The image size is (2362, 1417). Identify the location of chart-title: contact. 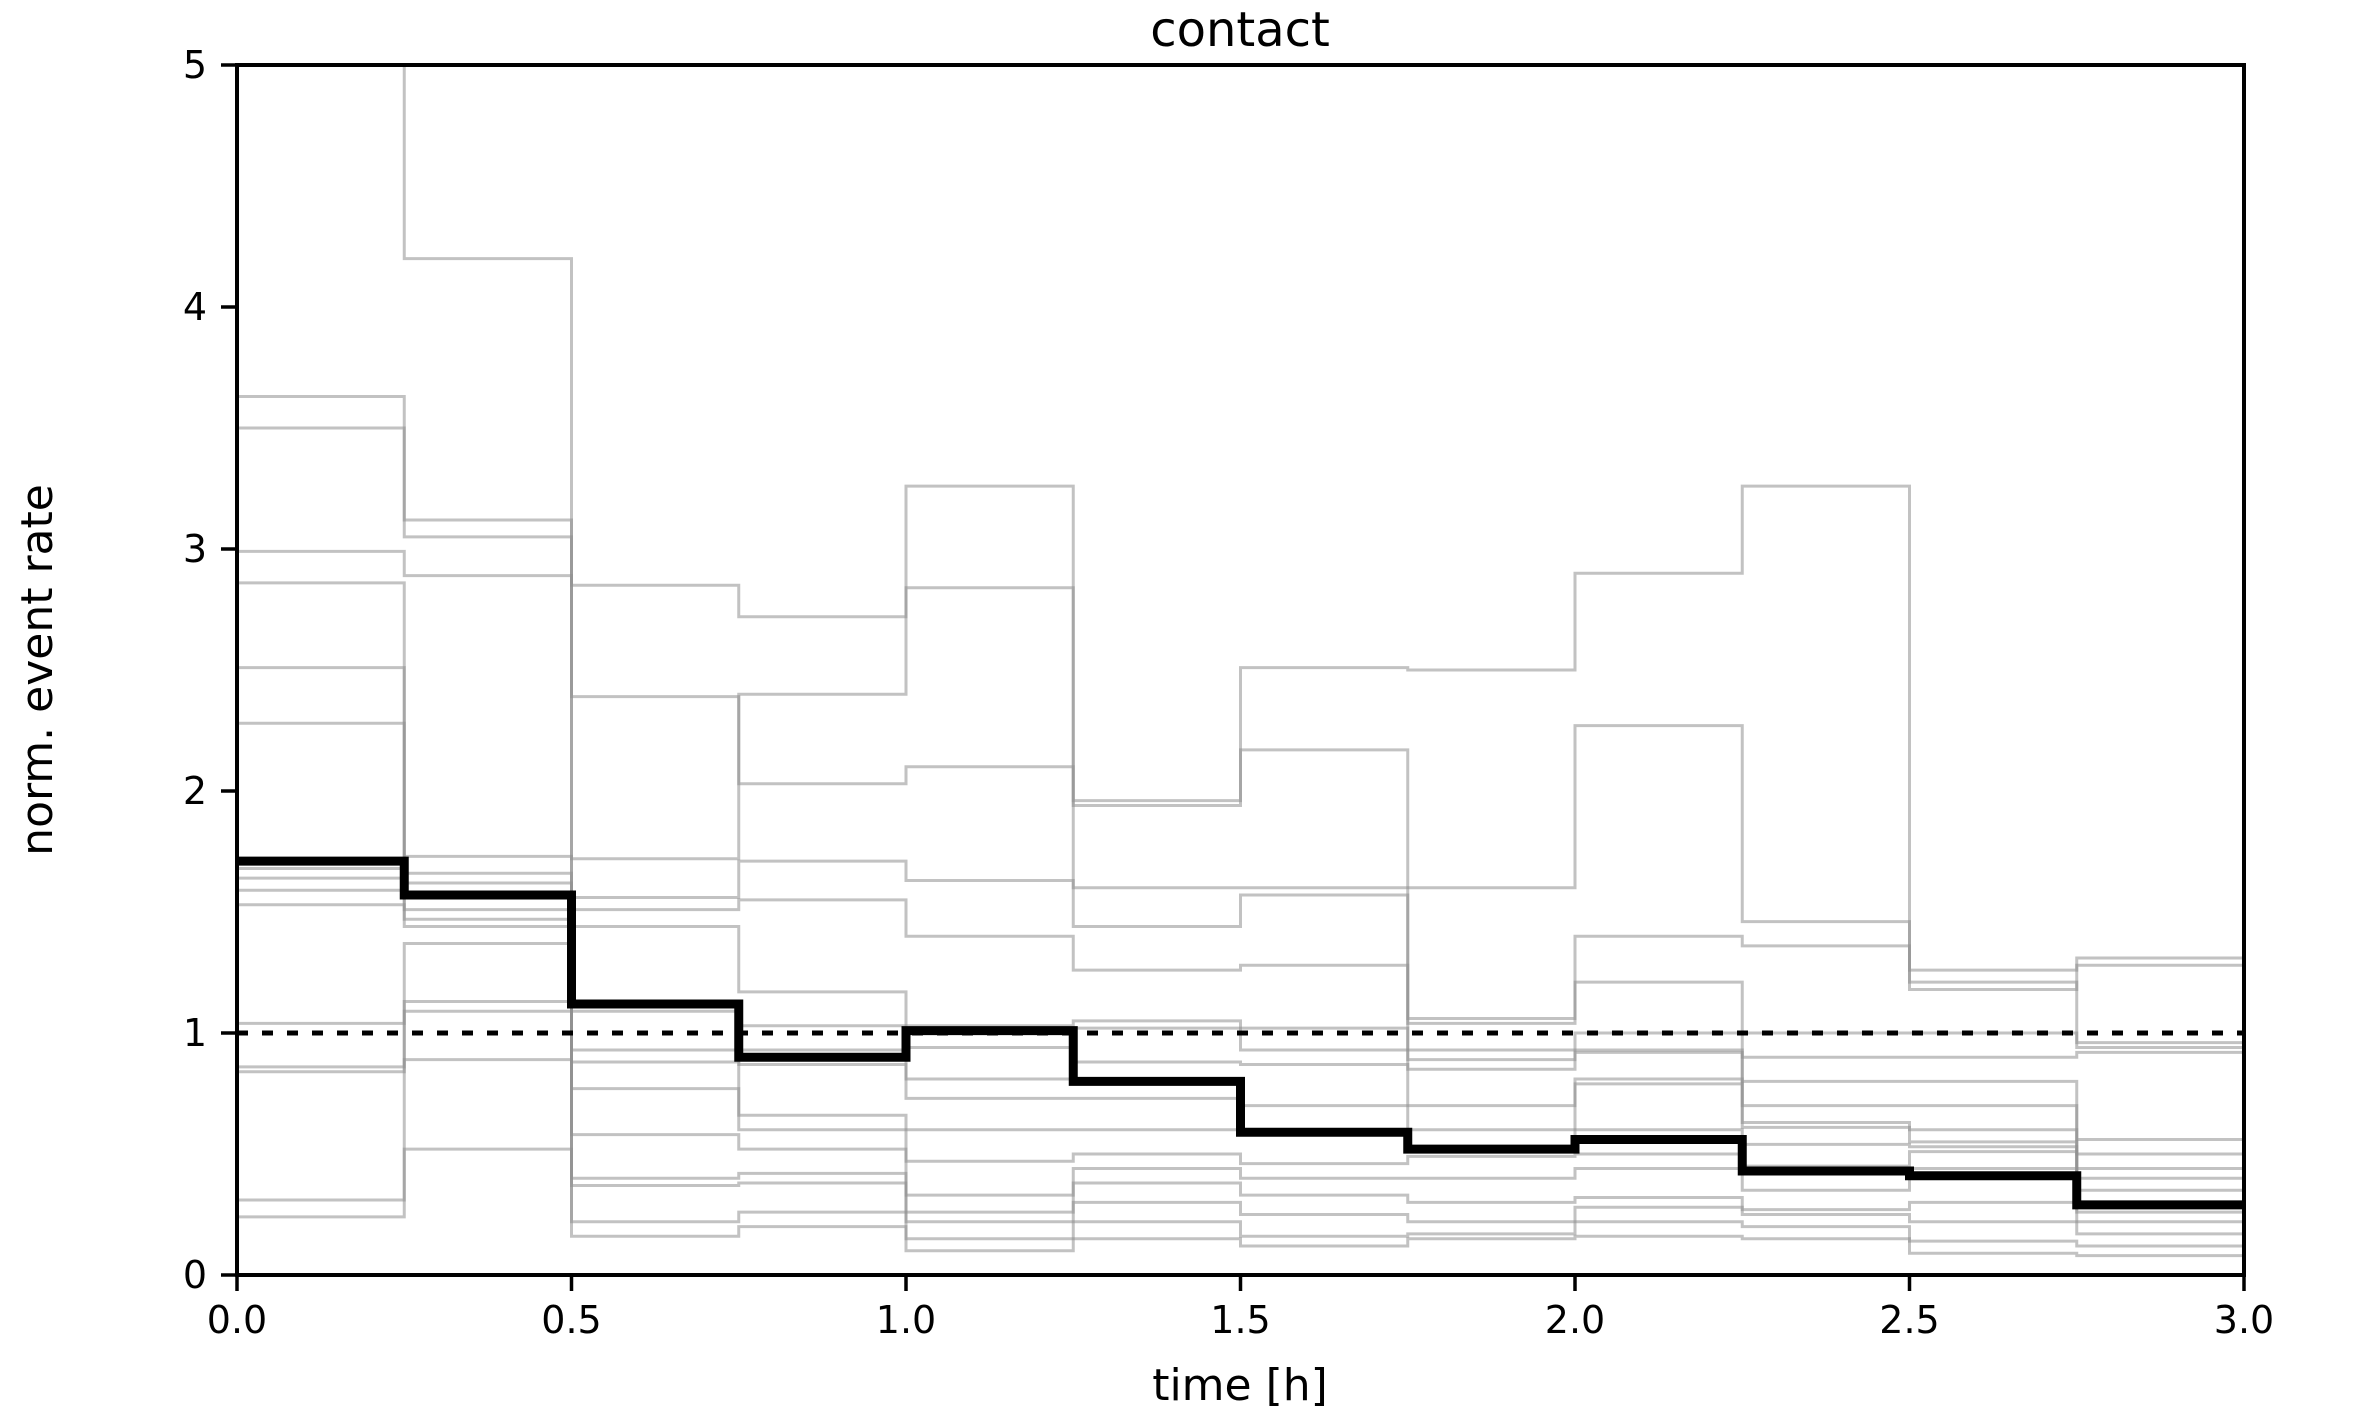
(1240, 30).